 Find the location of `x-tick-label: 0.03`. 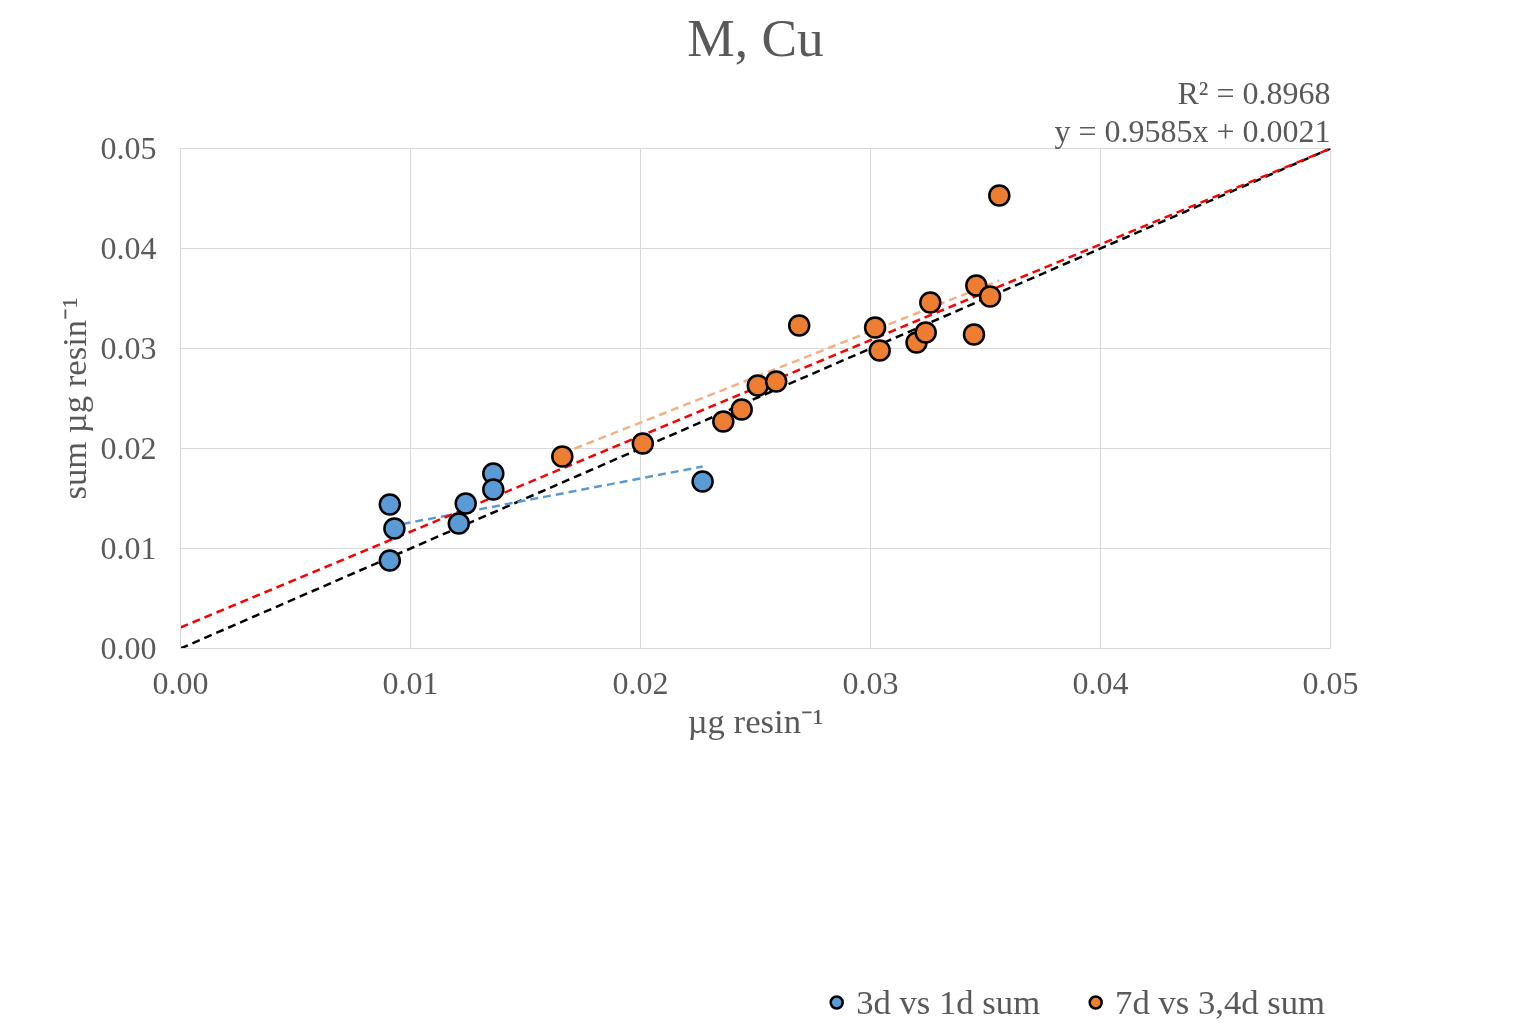

x-tick-label: 0.03 is located at coordinates (870, 682).